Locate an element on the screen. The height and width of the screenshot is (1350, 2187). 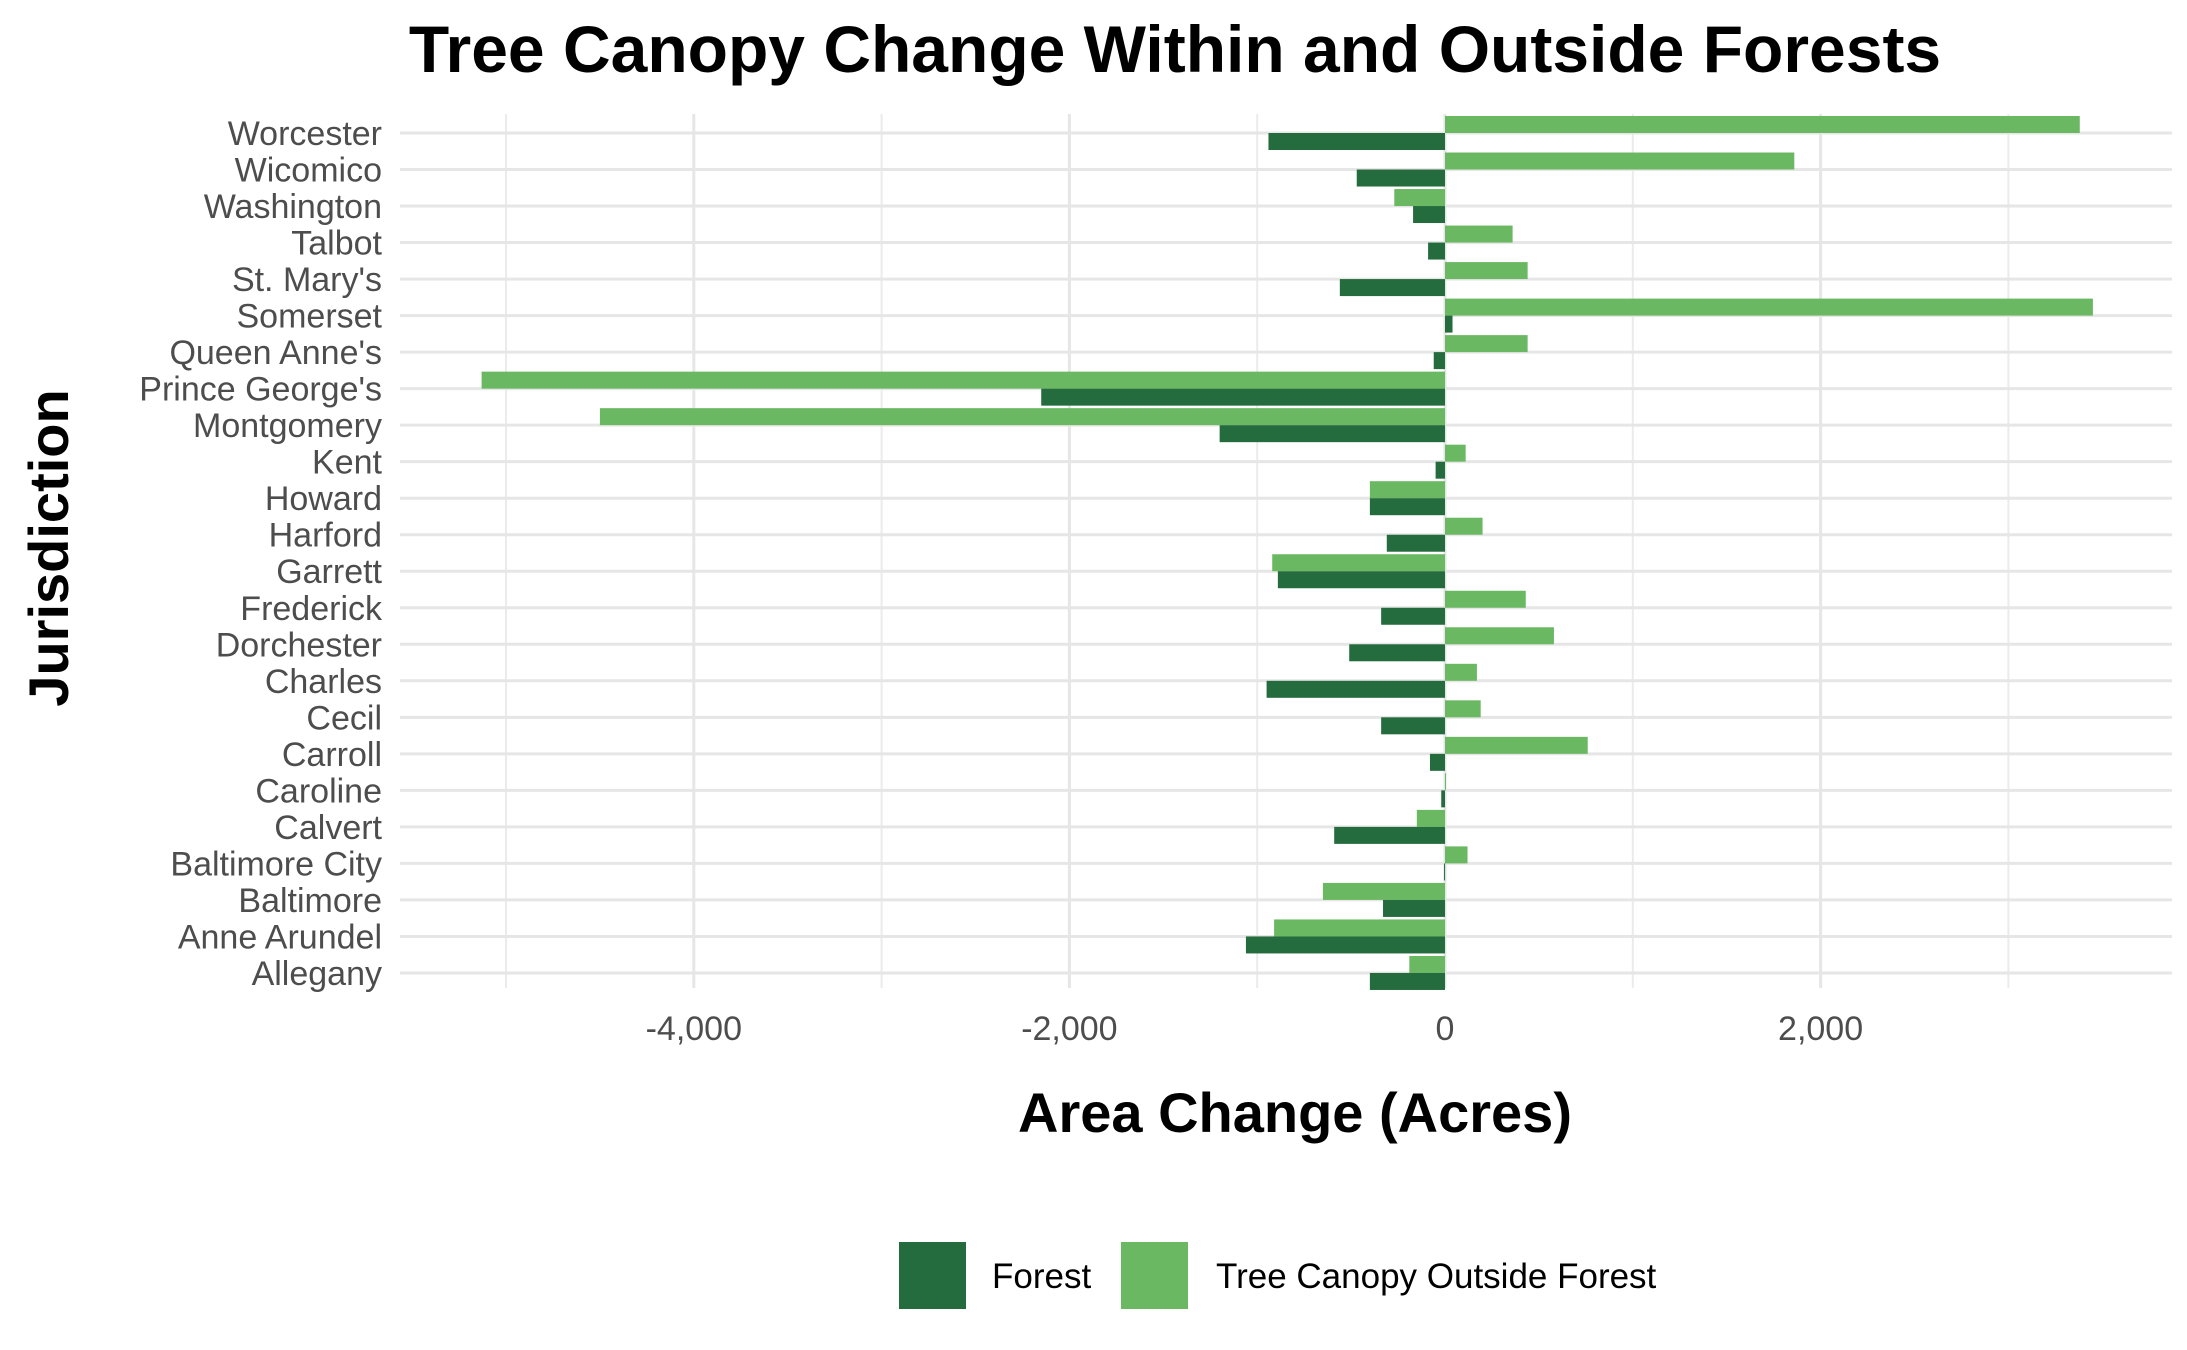
y-tick-label: Harford is located at coordinates (325, 536).